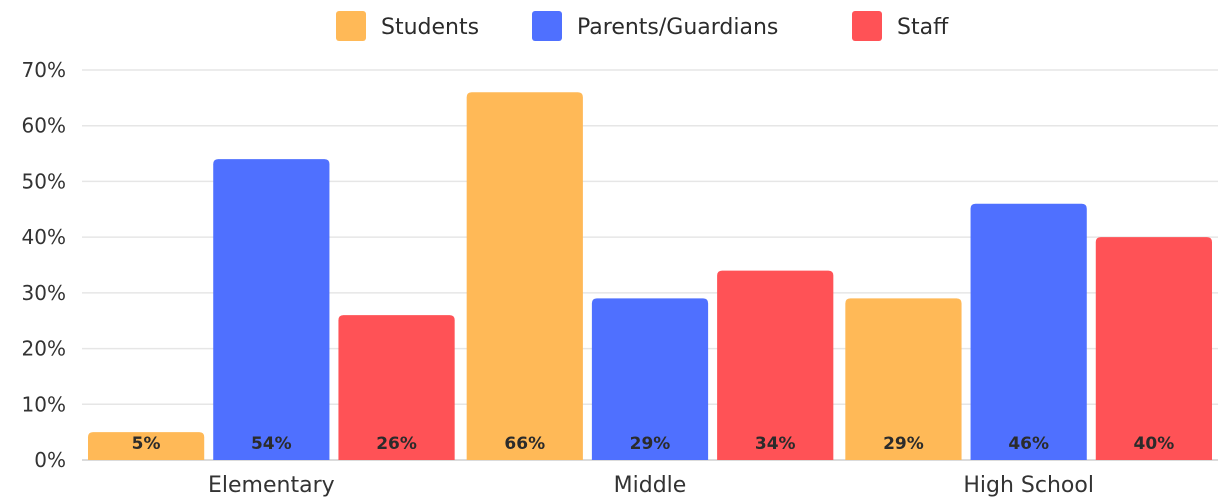 This screenshot has width=1220, height=498. I want to click on bar-students-middle, so click(524, 276).